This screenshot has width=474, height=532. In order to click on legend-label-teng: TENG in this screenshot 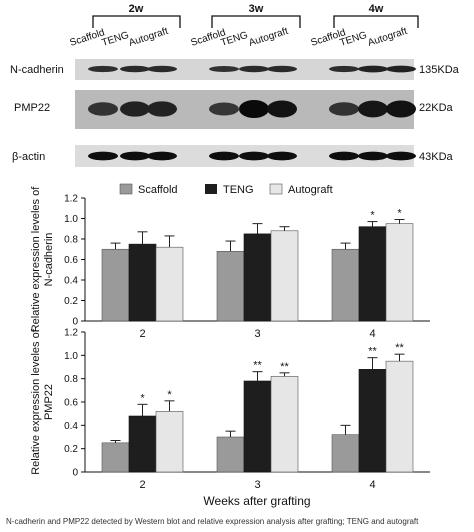, I will do `click(238, 190)`.